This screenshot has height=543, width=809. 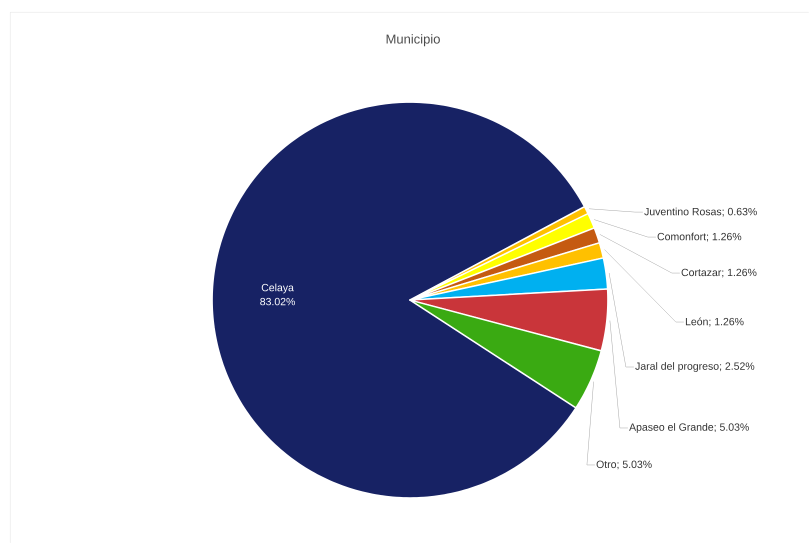 I want to click on data-label: 83.02%, so click(x=277, y=302).